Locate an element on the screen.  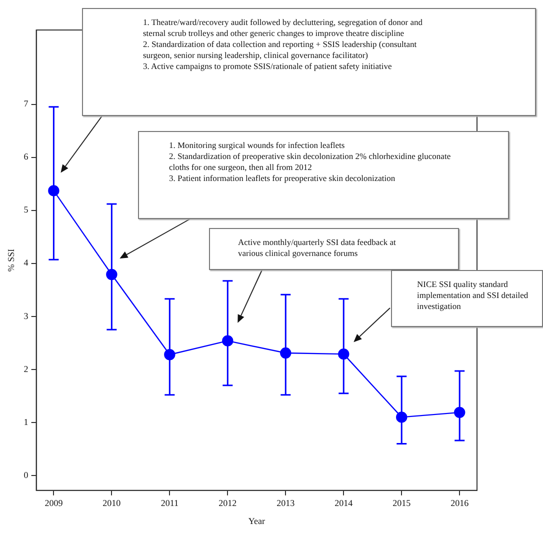
note-box: Active monthly/quarterly SSI data feedback at various clinical governance forums is located at coordinates (334, 249).